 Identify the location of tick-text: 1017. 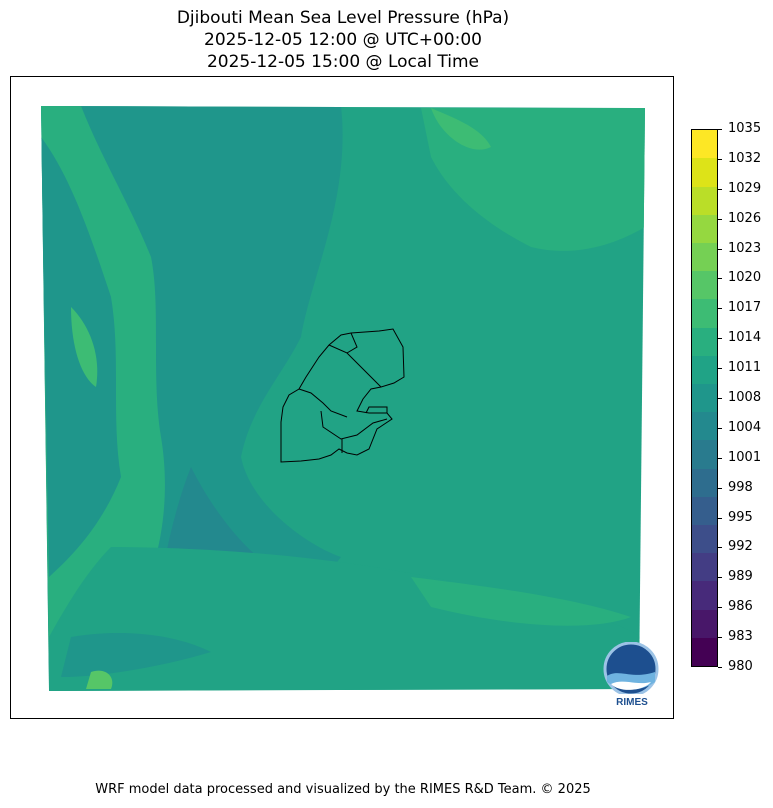
(745, 308).